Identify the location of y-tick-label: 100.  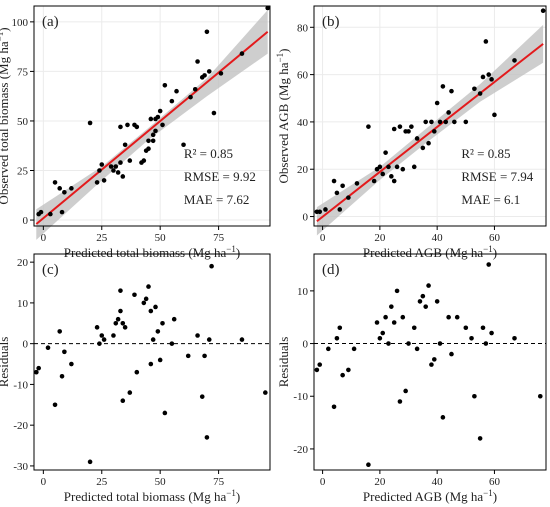
(20, 23).